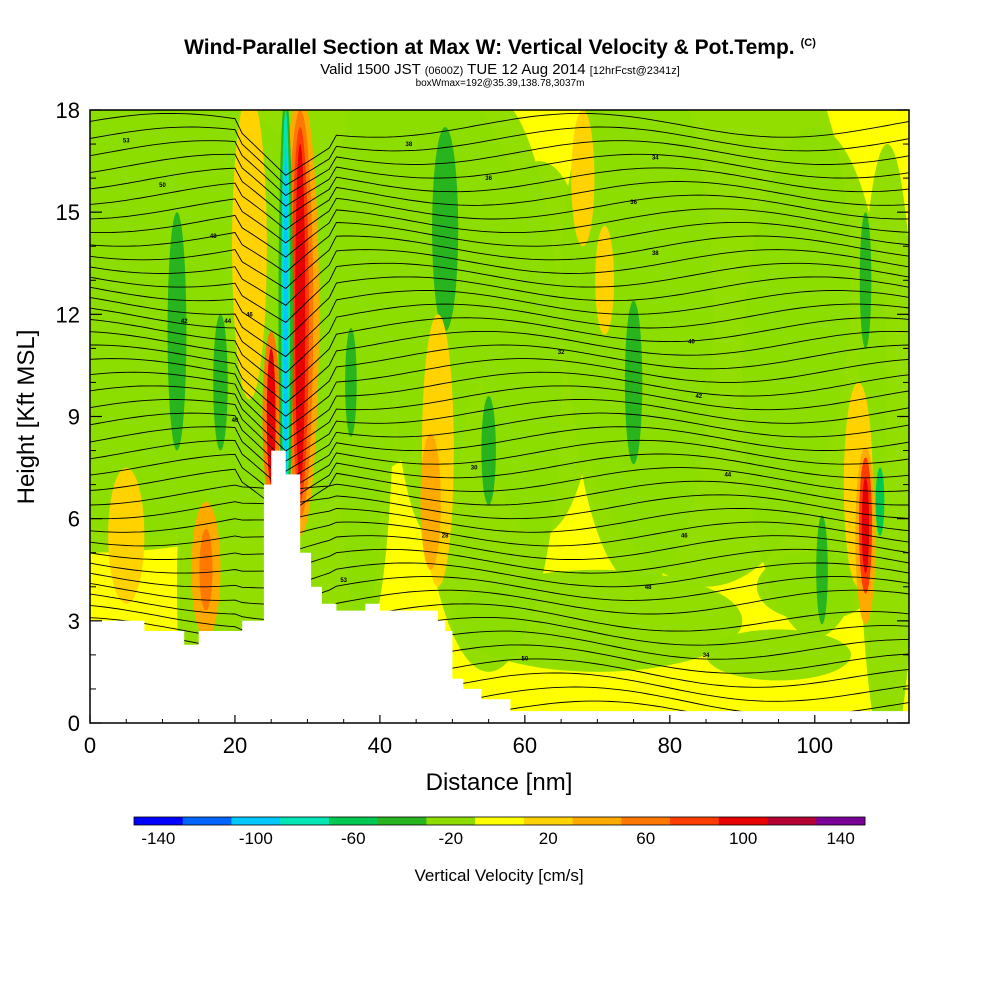 This screenshot has height=1000, width=1000. I want to click on y-tick-label: 3, so click(74, 621).